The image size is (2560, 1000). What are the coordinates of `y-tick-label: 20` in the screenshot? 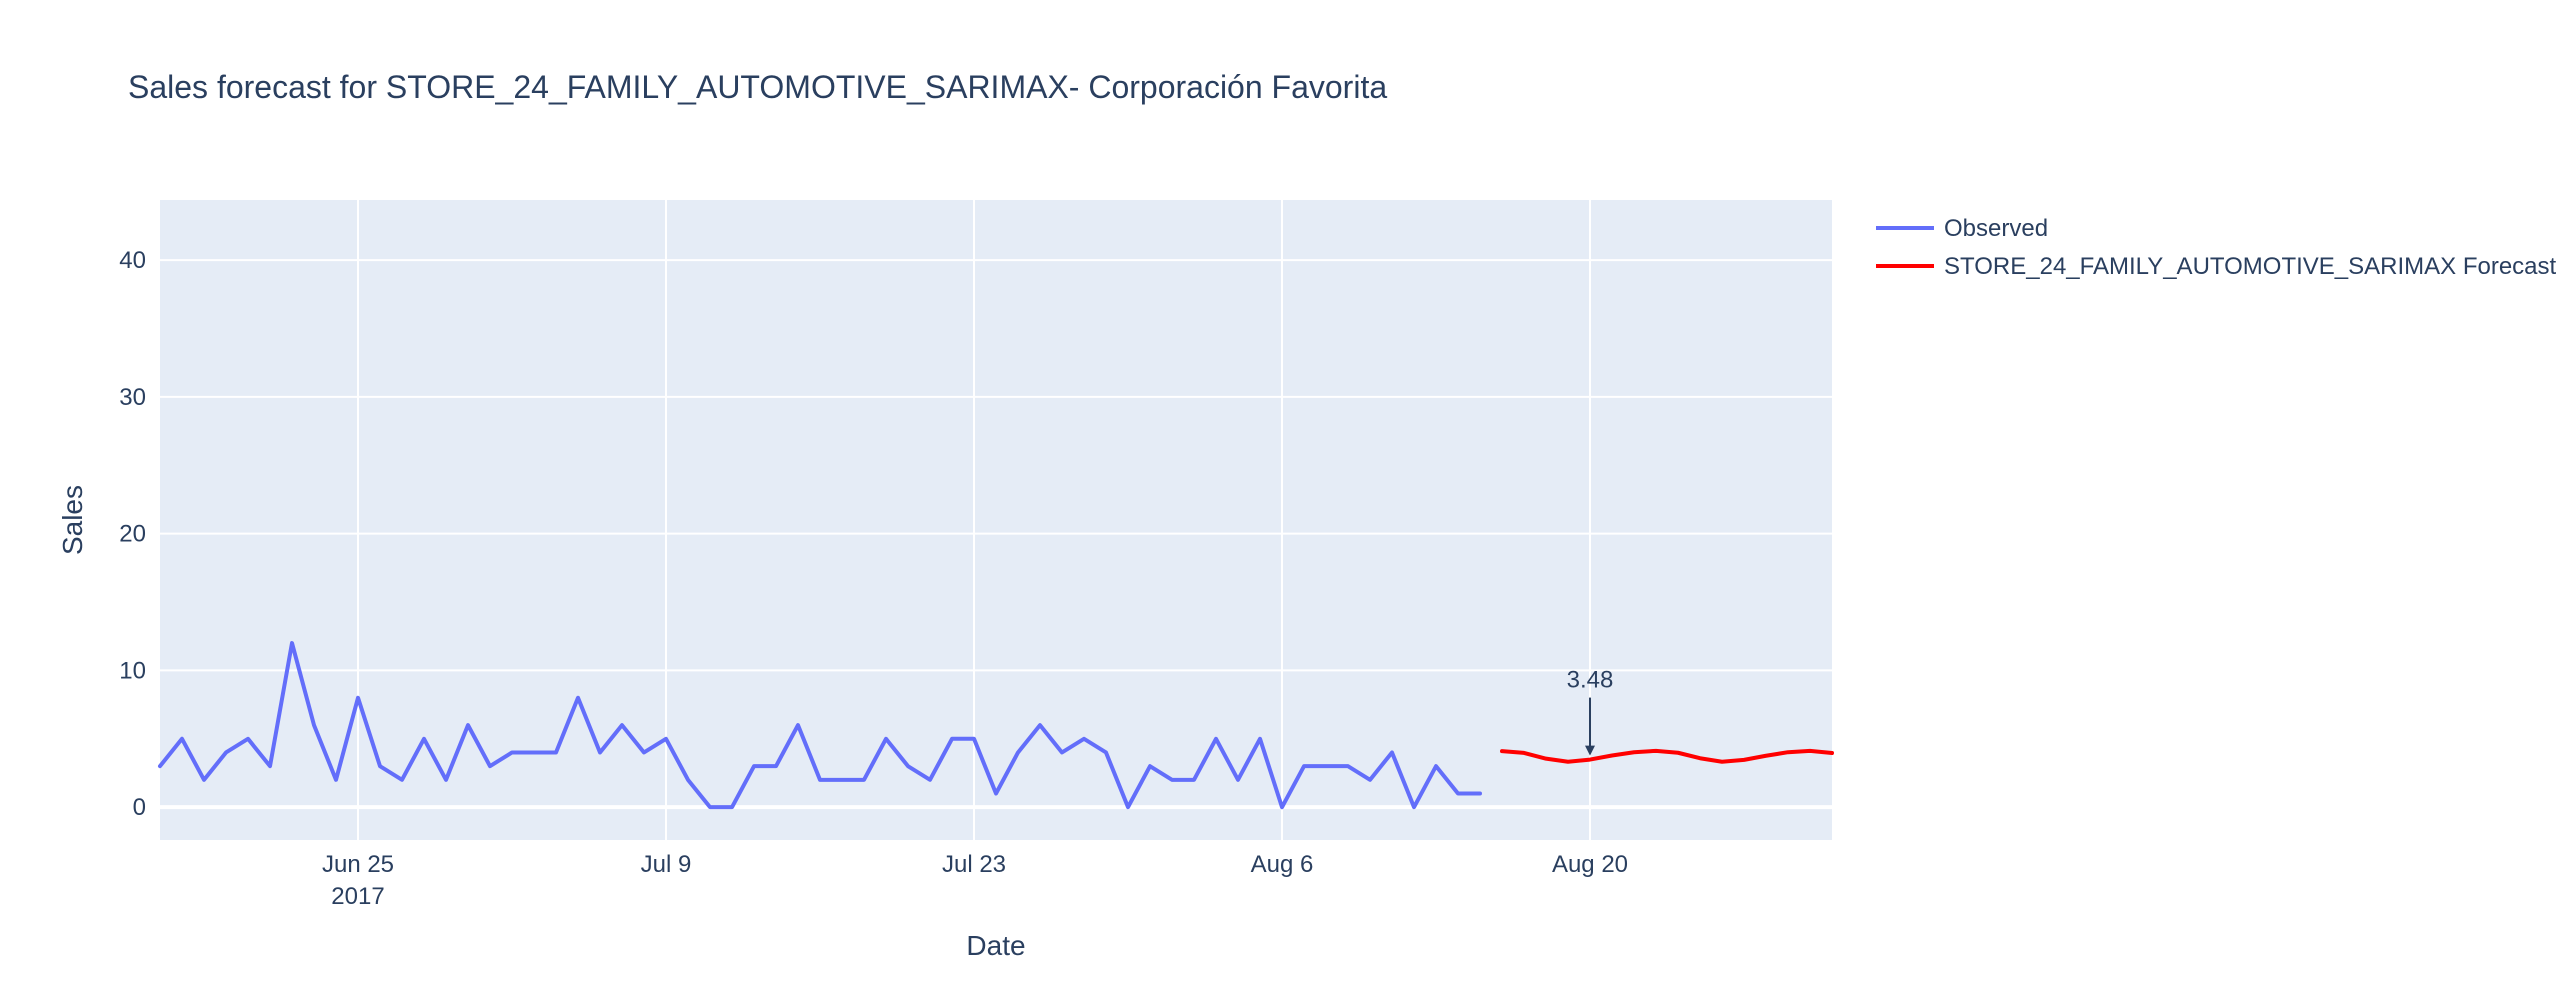 It's located at (132, 534).